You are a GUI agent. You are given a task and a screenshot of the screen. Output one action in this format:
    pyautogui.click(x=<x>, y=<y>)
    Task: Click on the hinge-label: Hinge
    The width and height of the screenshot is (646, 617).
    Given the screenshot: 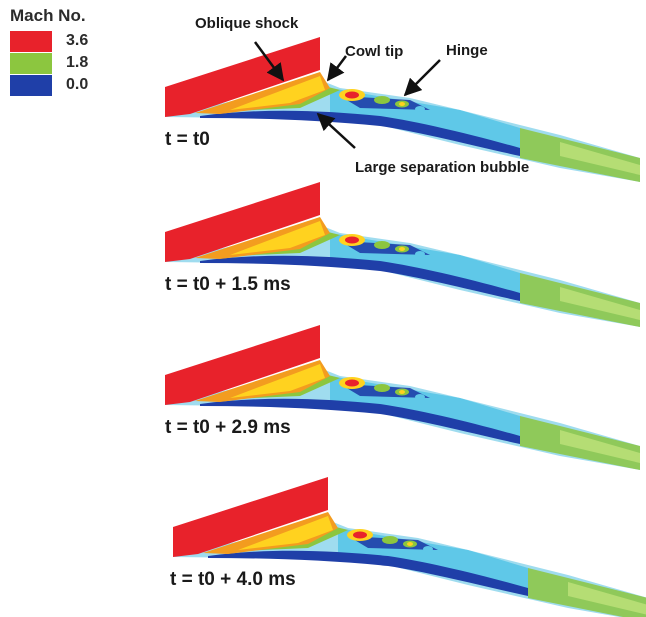 What is the action you would take?
    pyautogui.click(x=467, y=50)
    